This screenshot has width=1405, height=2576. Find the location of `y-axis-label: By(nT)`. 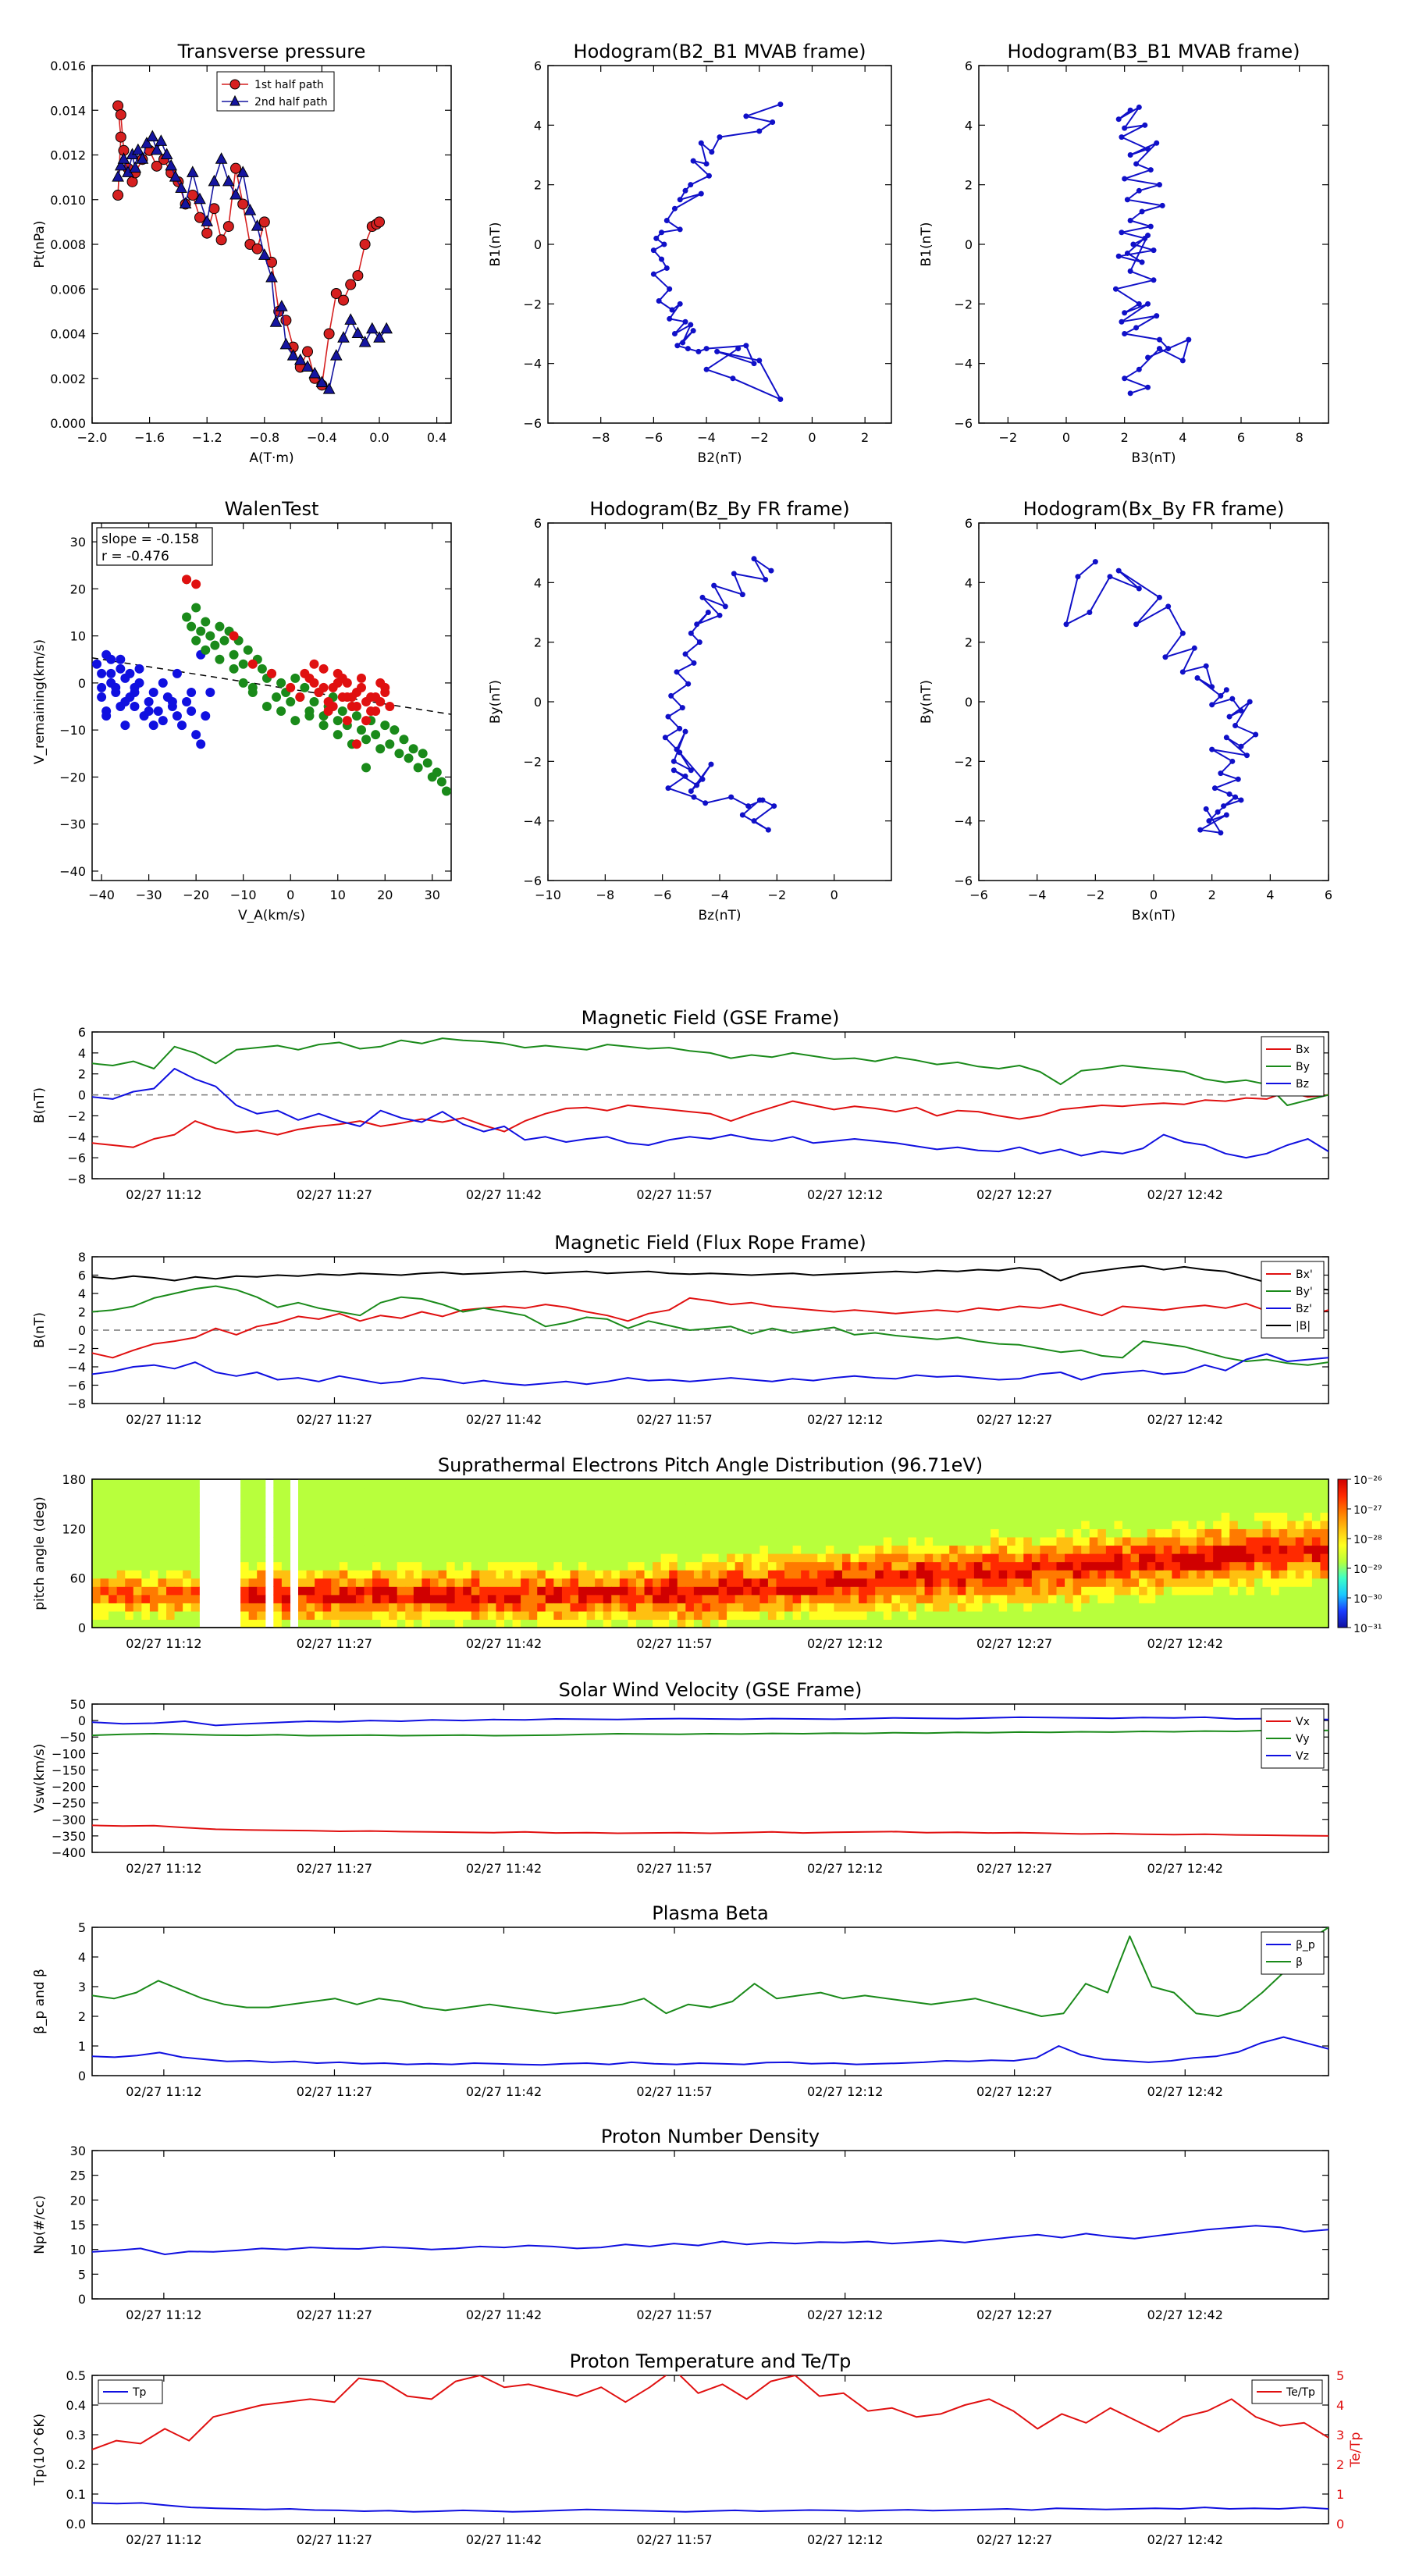

y-axis-label: By(nT) is located at coordinates (927, 702).